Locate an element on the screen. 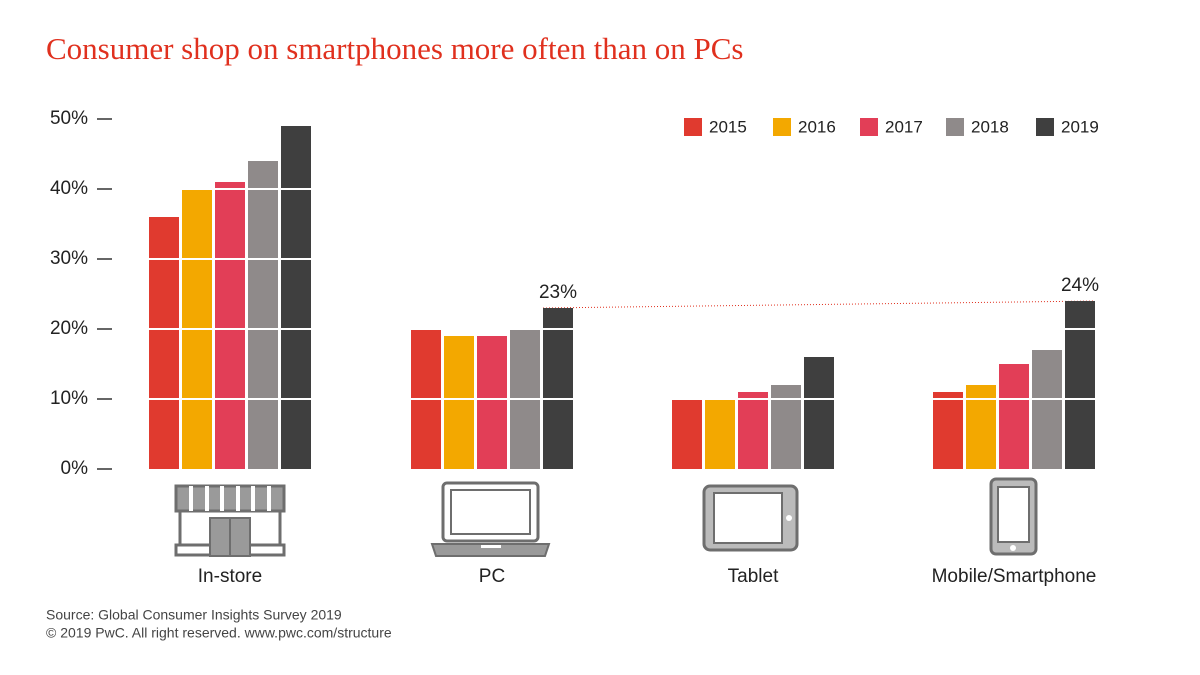 This screenshot has width=1200, height=675. y-tick-label: 0% is located at coordinates (75, 468).